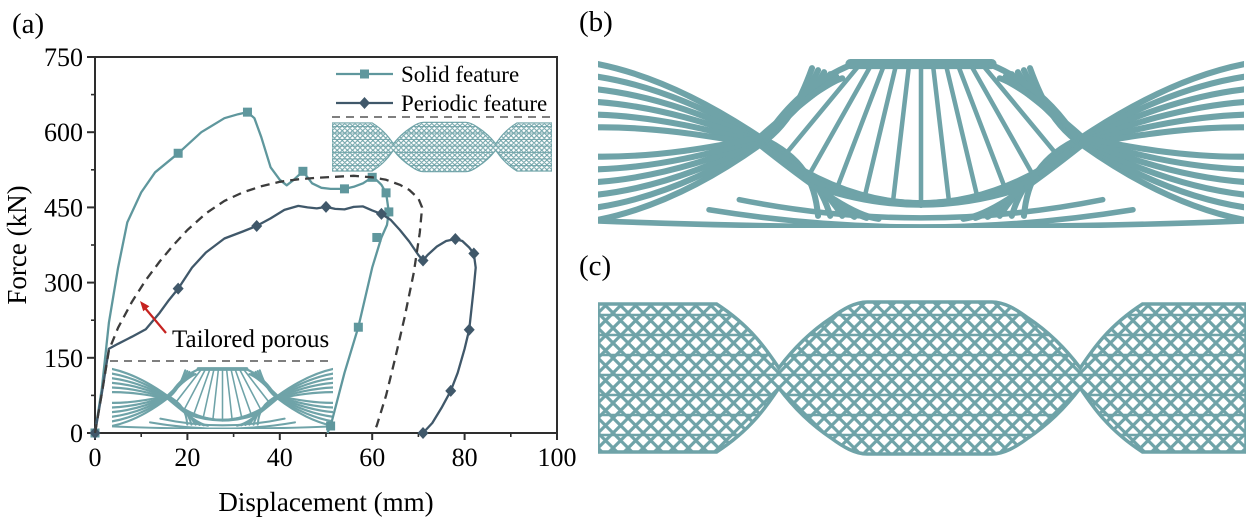 The image size is (1247, 524). What do you see at coordinates (63, 358) in the screenshot?
I see `y-tick-label: 150` at bounding box center [63, 358].